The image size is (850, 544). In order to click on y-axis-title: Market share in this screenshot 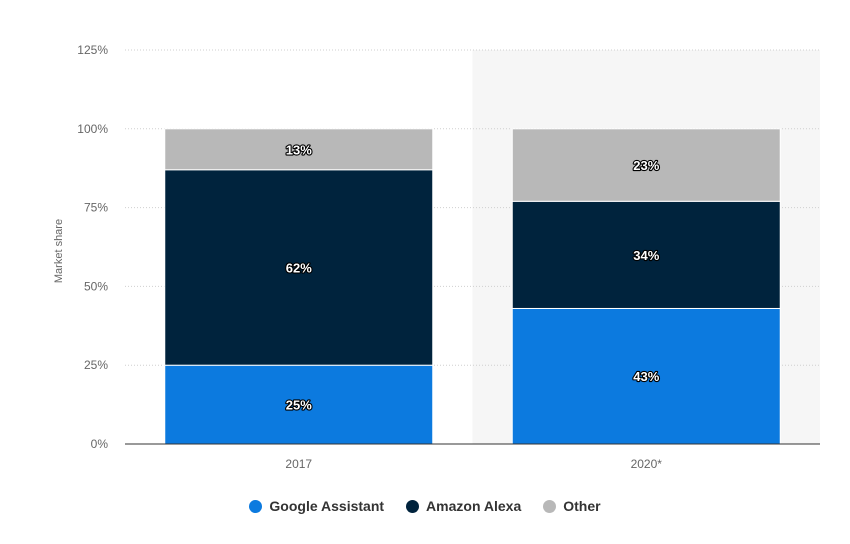, I will do `click(59, 251)`.